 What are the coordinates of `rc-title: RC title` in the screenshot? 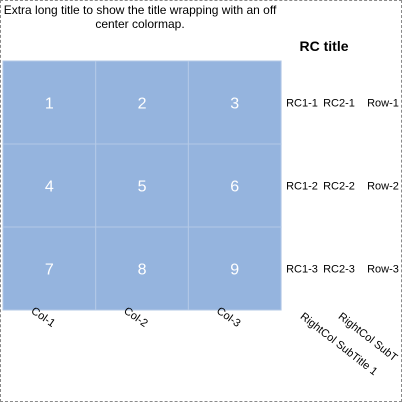 It's located at (324, 46).